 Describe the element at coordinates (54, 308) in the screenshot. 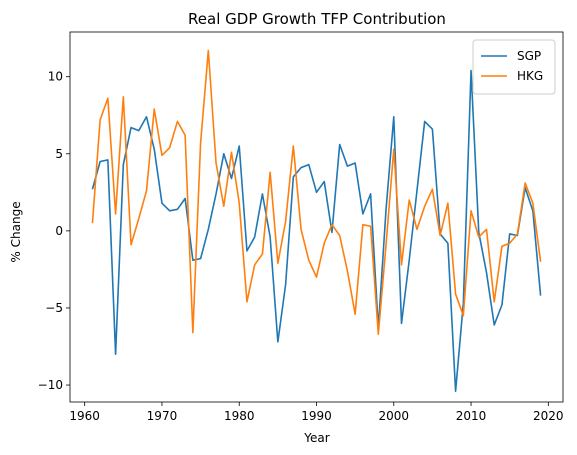

I see `y-tick-label: −5` at that location.